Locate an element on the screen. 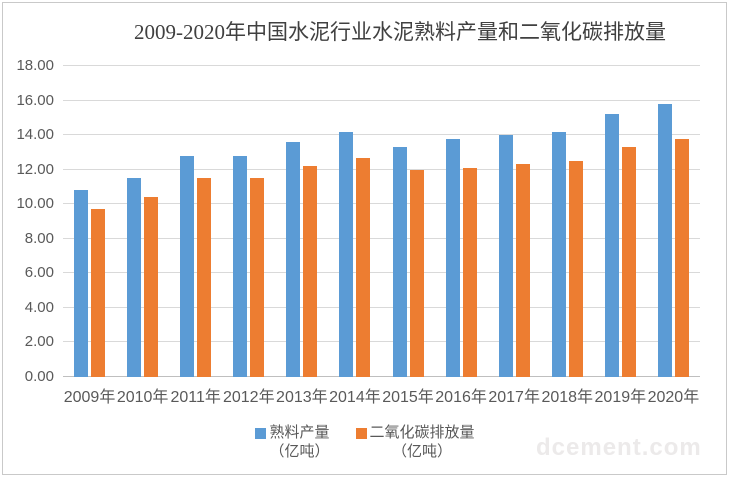 This screenshot has width=730, height=483. x-axis-category-label: 2019年 is located at coordinates (620, 397).